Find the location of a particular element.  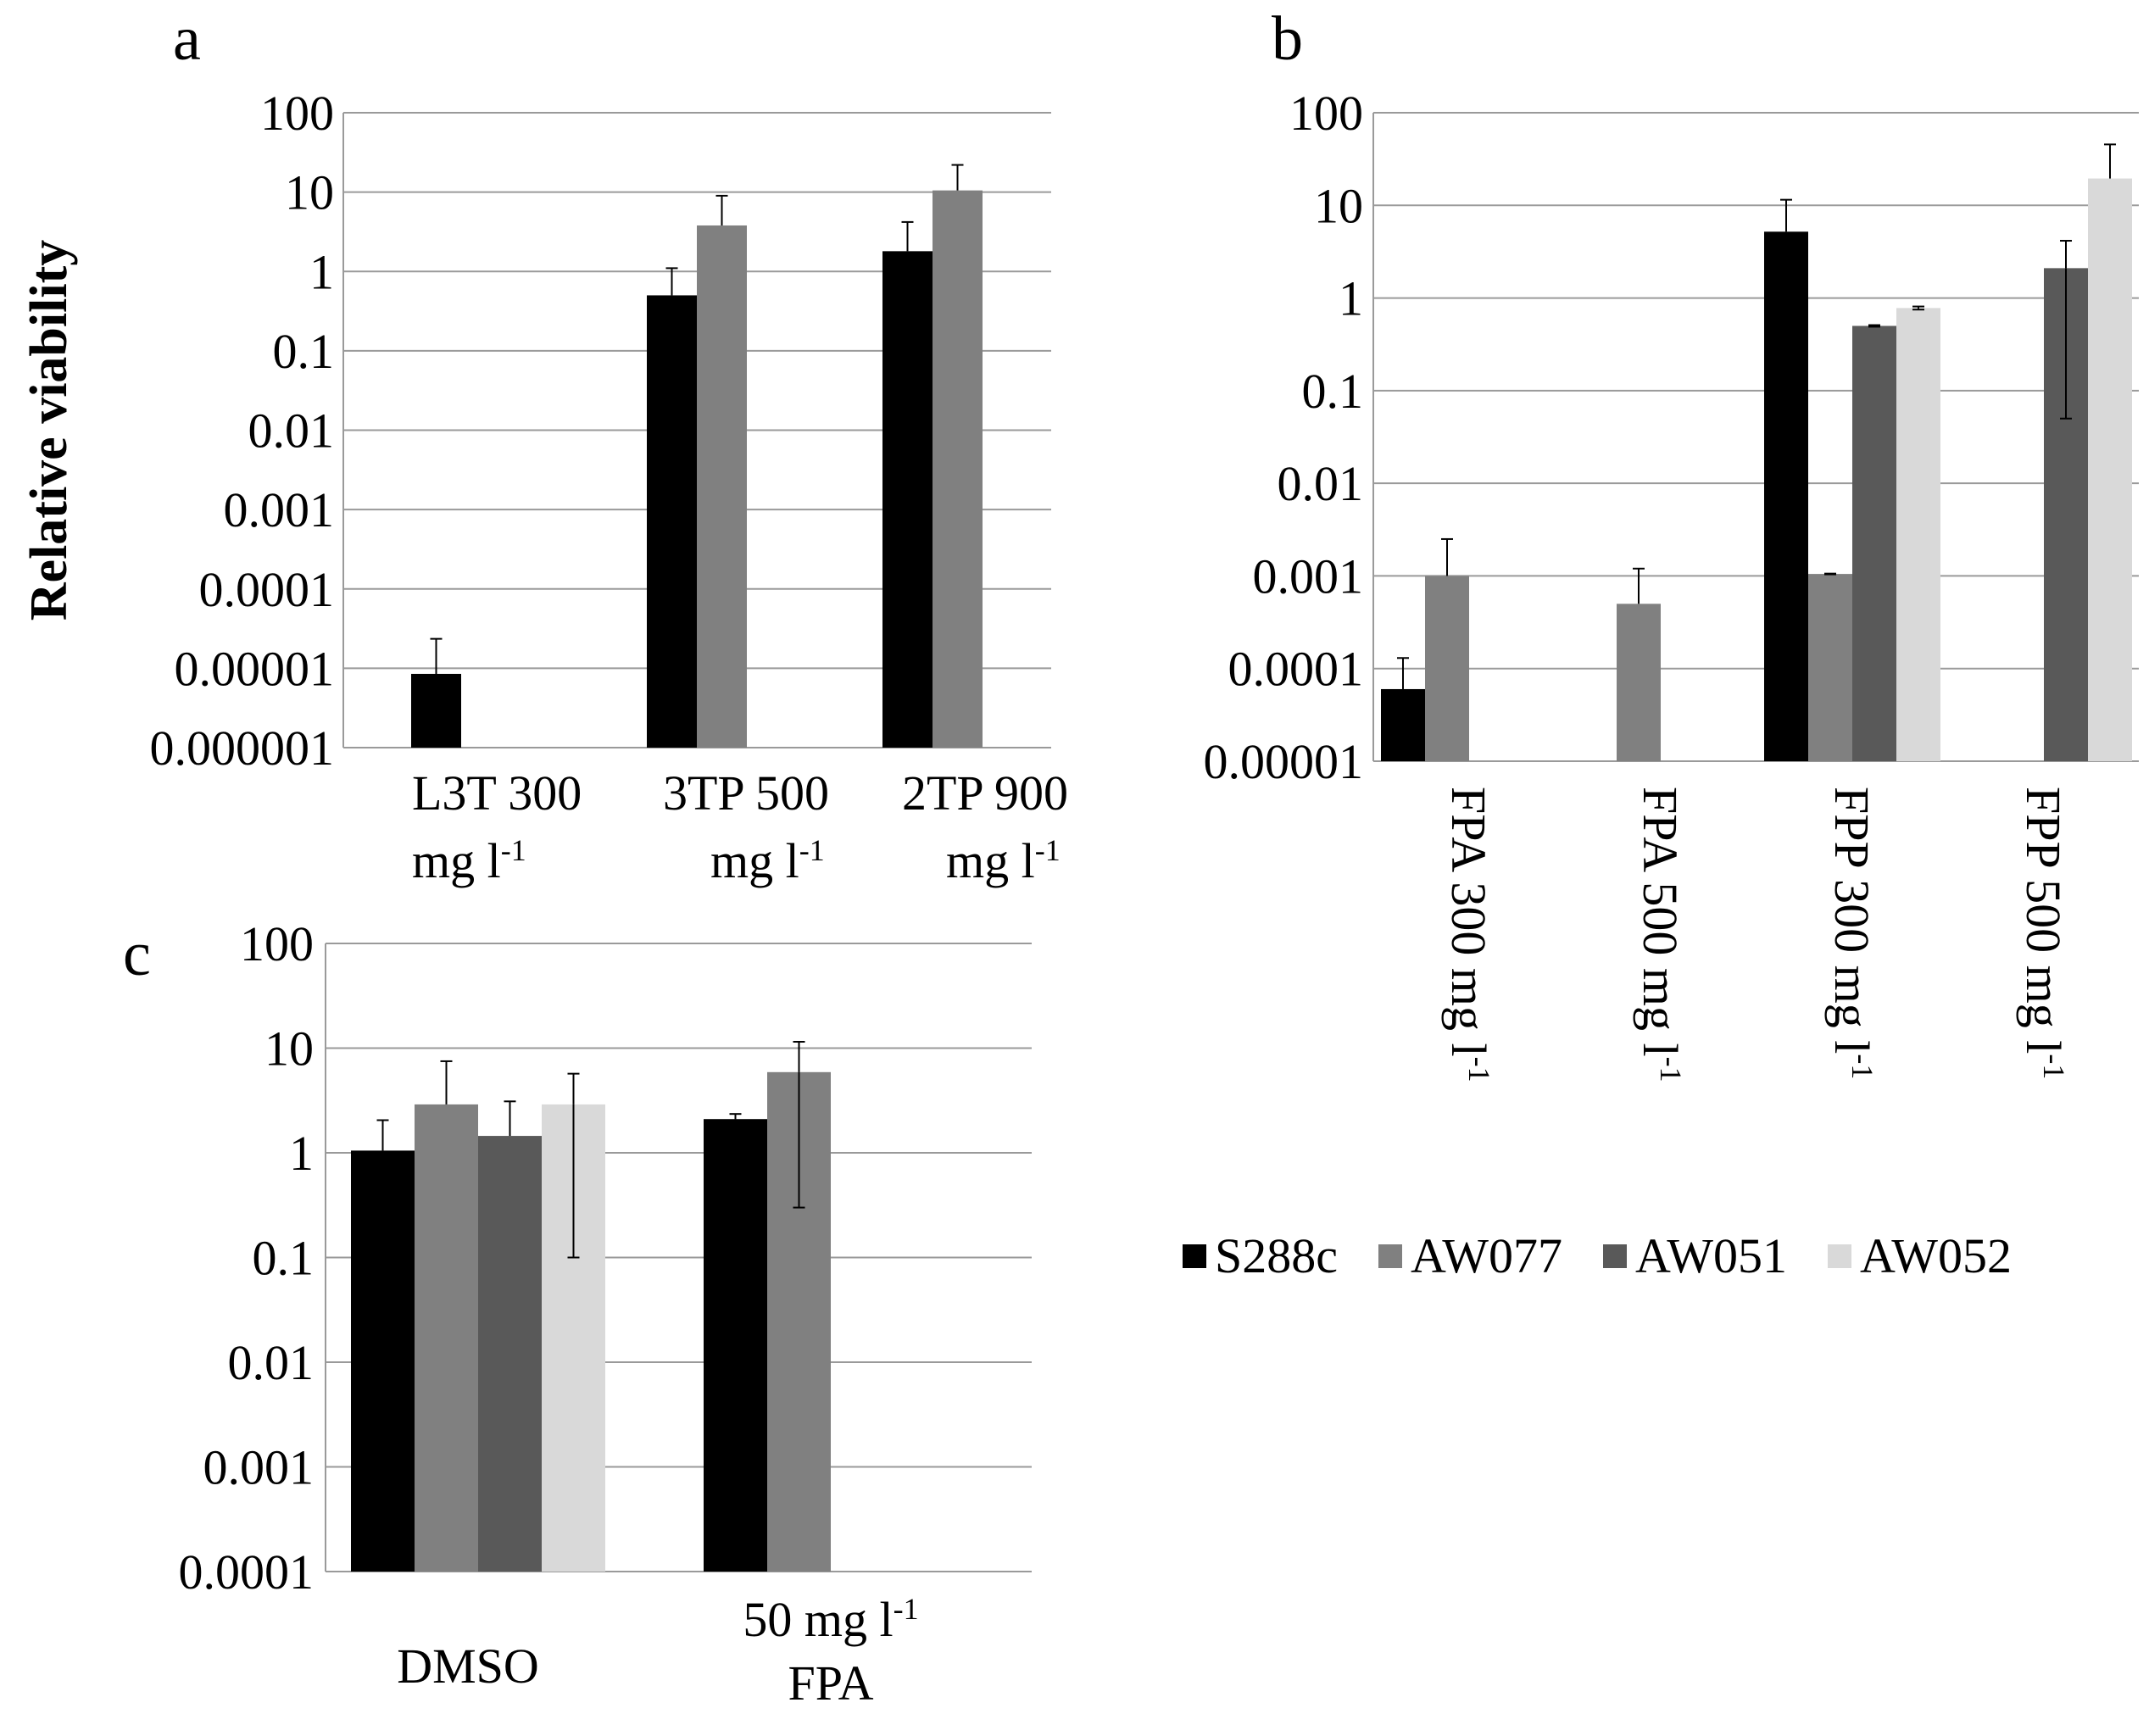

legend-item: AW052 is located at coordinates (1919, 1255).